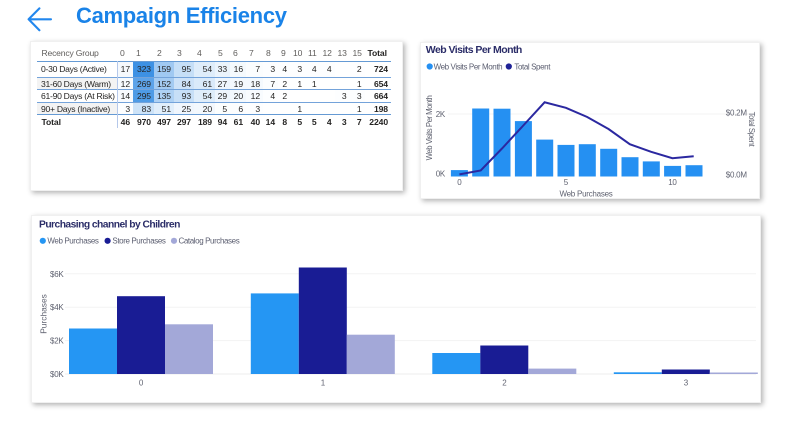 This screenshot has width=800, height=428. Describe the element at coordinates (737, 113) in the screenshot. I see `svg-text: $0.2M` at that location.